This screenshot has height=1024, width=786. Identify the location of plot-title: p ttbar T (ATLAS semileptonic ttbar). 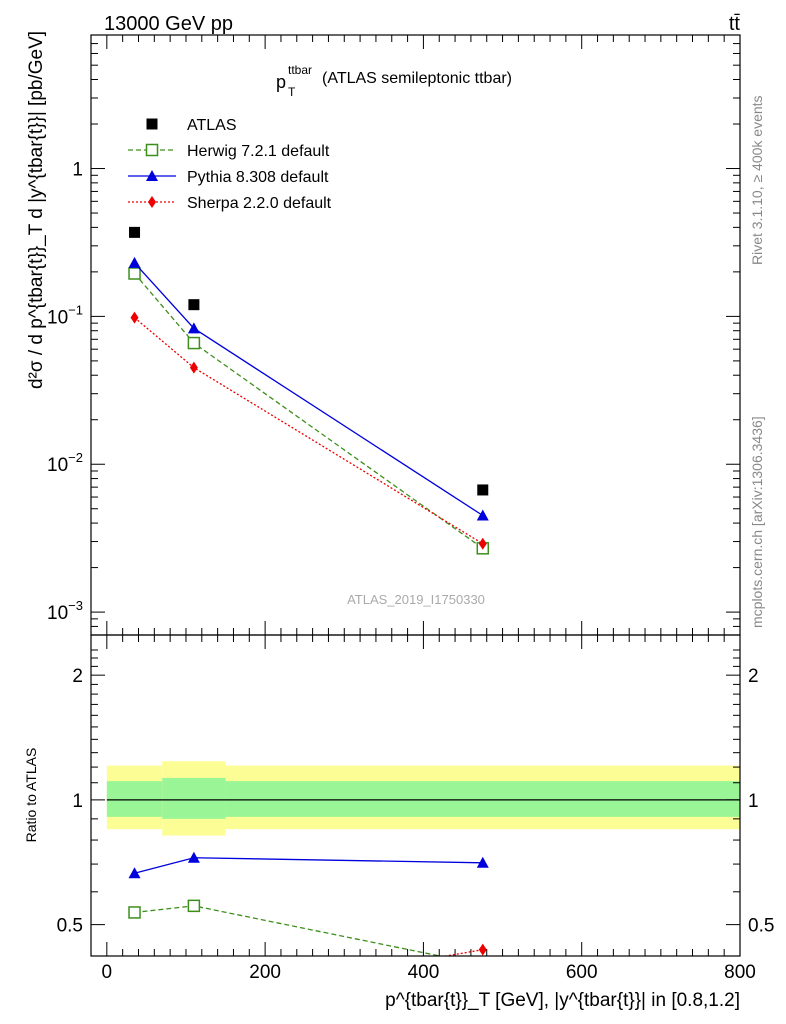
(394, 81).